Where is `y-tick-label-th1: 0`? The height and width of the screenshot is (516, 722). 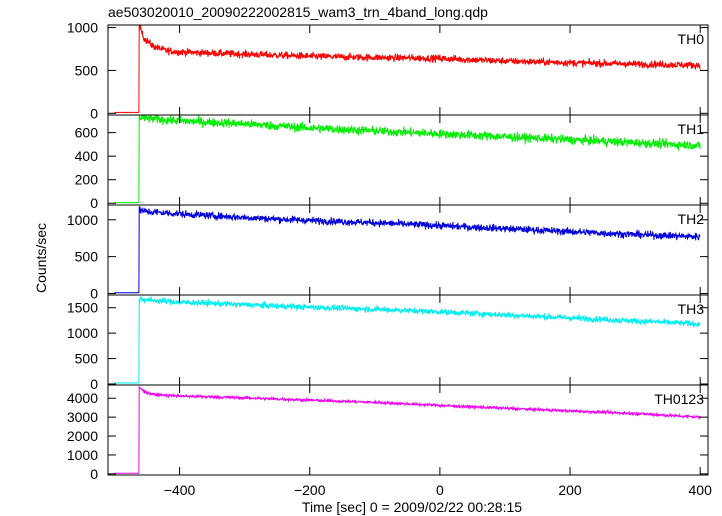
y-tick-label-th1: 0 is located at coordinates (94, 203).